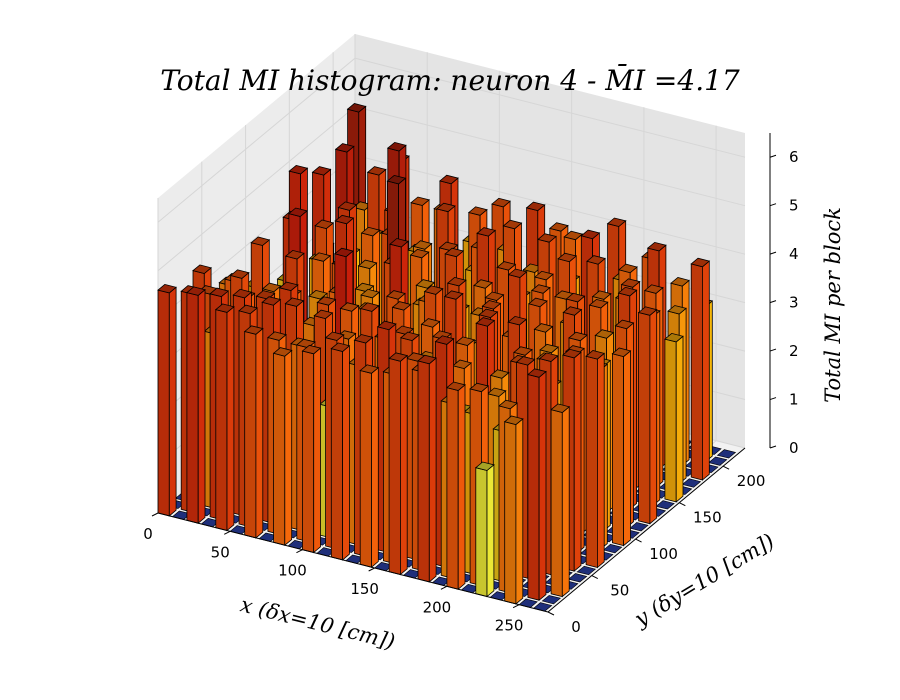 This screenshot has height=700, width=900. What do you see at coordinates (646, 530) in the screenshot?
I see `y-axis-line` at bounding box center [646, 530].